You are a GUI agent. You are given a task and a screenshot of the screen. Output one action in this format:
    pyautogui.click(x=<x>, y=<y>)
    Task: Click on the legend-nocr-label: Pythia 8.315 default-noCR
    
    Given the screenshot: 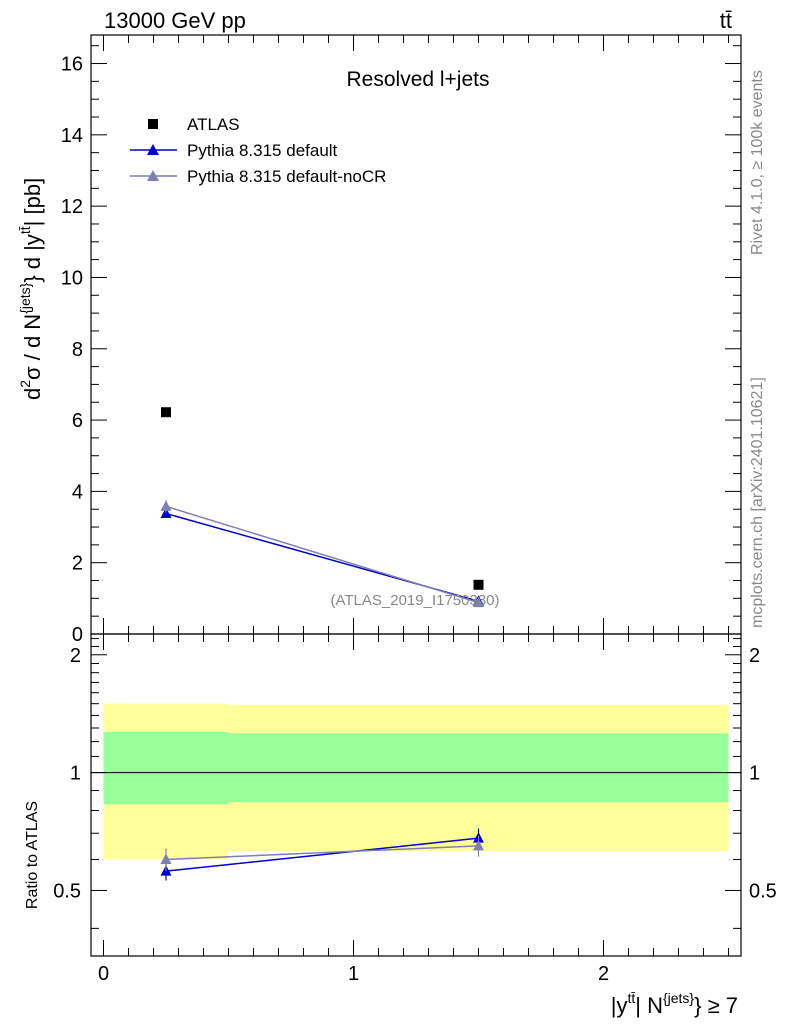 What is the action you would take?
    pyautogui.click(x=286, y=176)
    